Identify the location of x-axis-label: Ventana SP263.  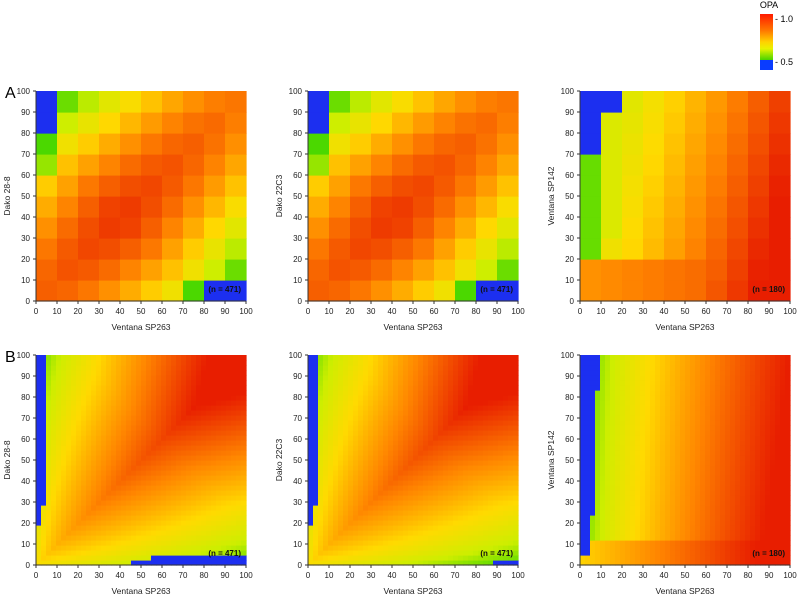
(412, 327).